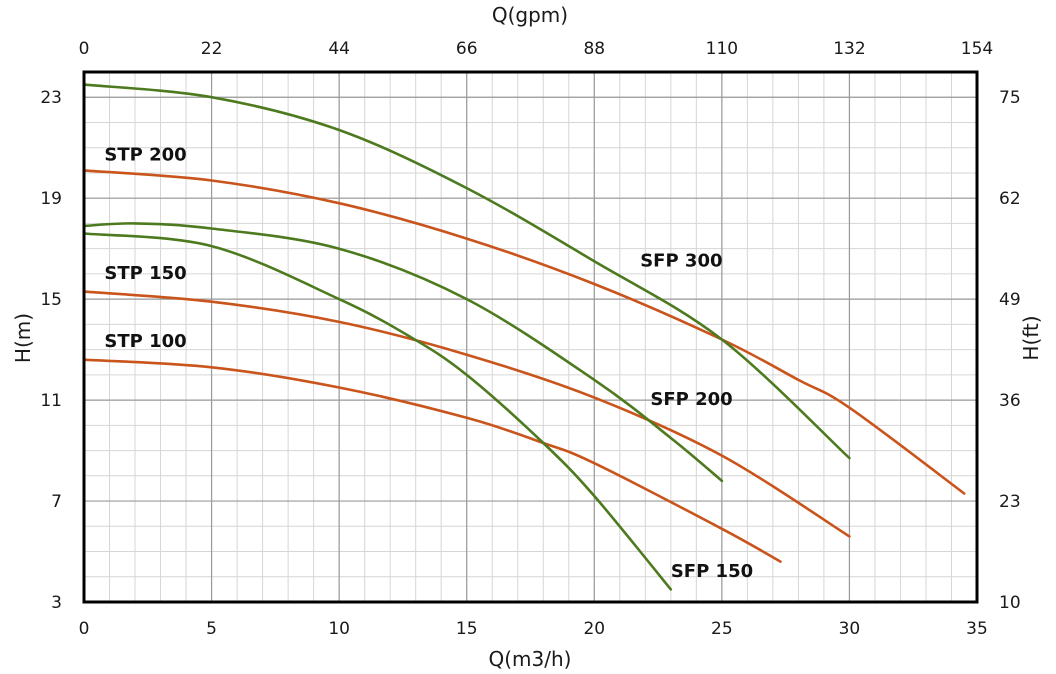 The image size is (1056, 674). What do you see at coordinates (977, 49) in the screenshot?
I see `x2-tick-label: 154` at bounding box center [977, 49].